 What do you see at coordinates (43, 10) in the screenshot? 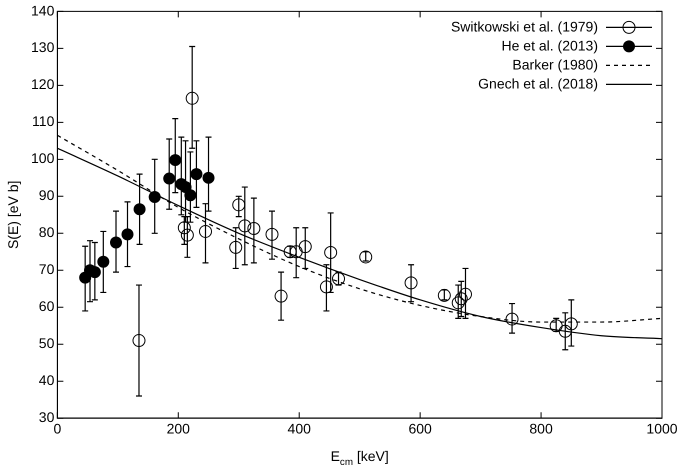
I see `y-tick-label: 140` at bounding box center [43, 10].